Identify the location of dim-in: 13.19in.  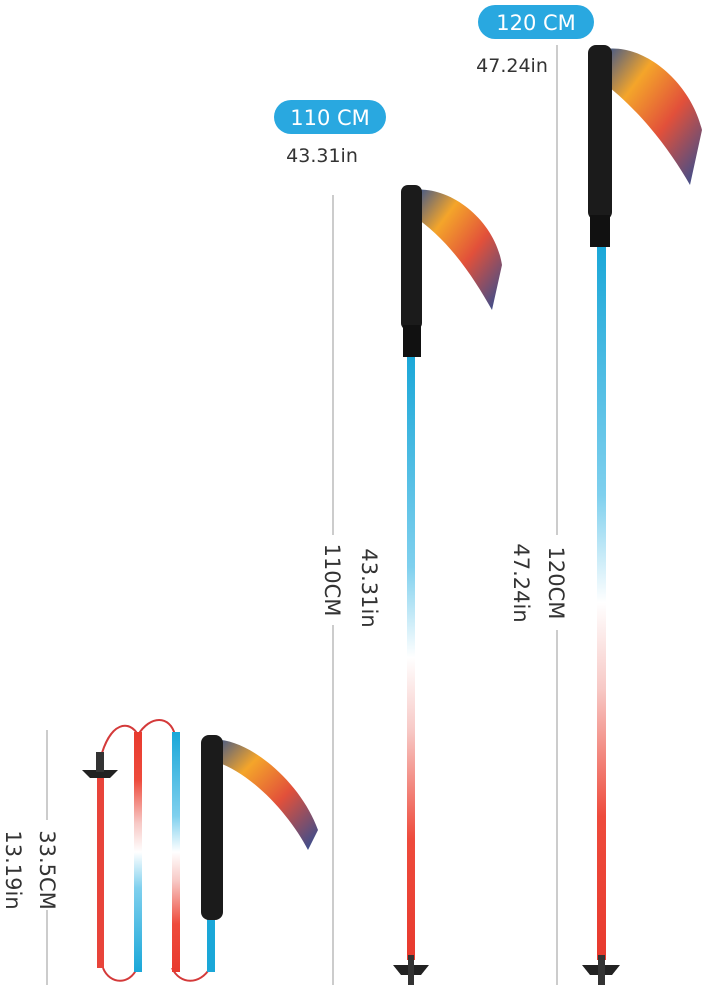
(13, 869).